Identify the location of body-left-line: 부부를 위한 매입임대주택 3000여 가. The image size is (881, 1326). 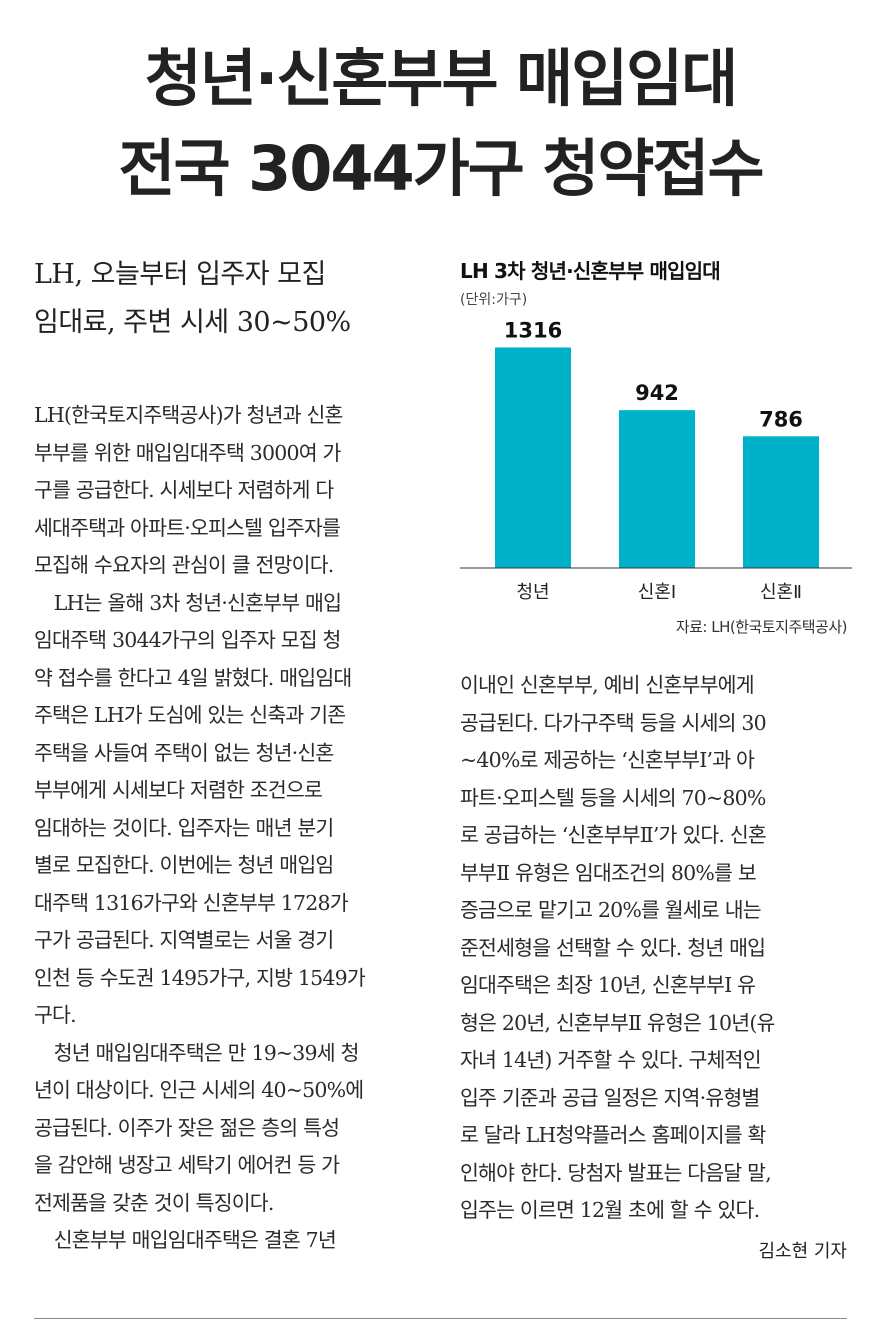
(187, 452).